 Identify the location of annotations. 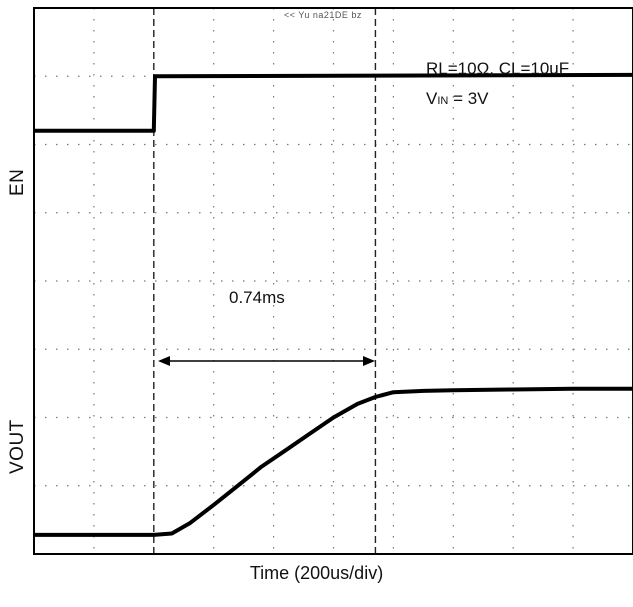
(266, 361).